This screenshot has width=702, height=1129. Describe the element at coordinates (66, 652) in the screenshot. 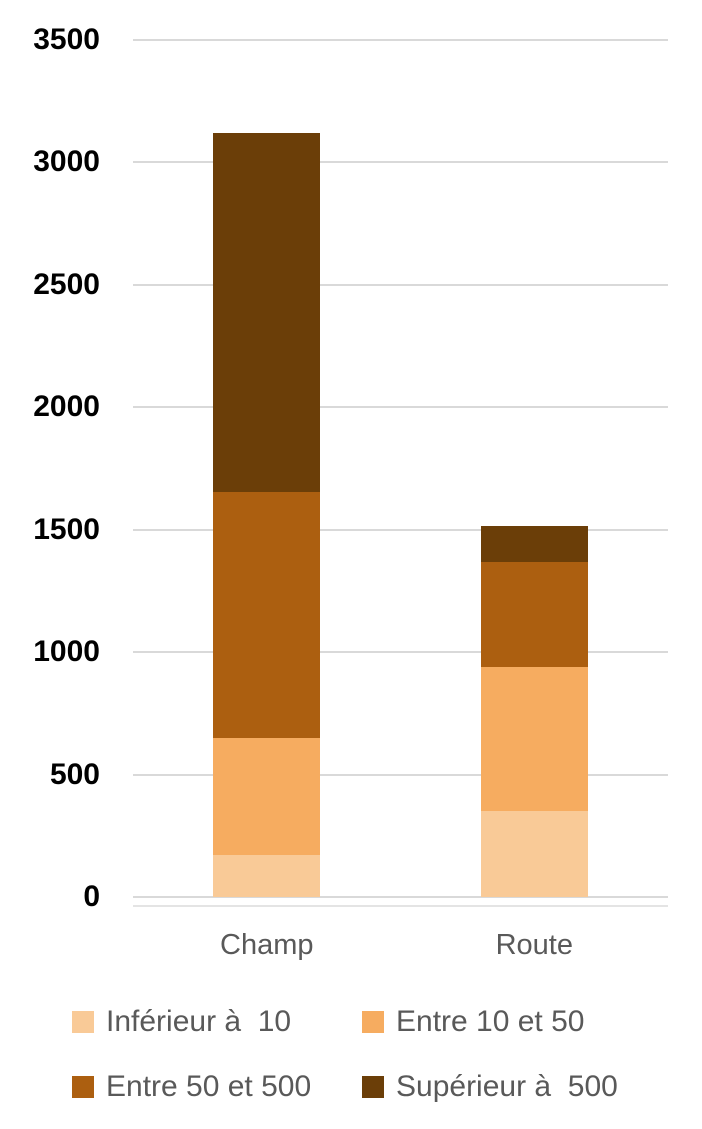

I see `y-tick-label-1000: 1000` at that location.